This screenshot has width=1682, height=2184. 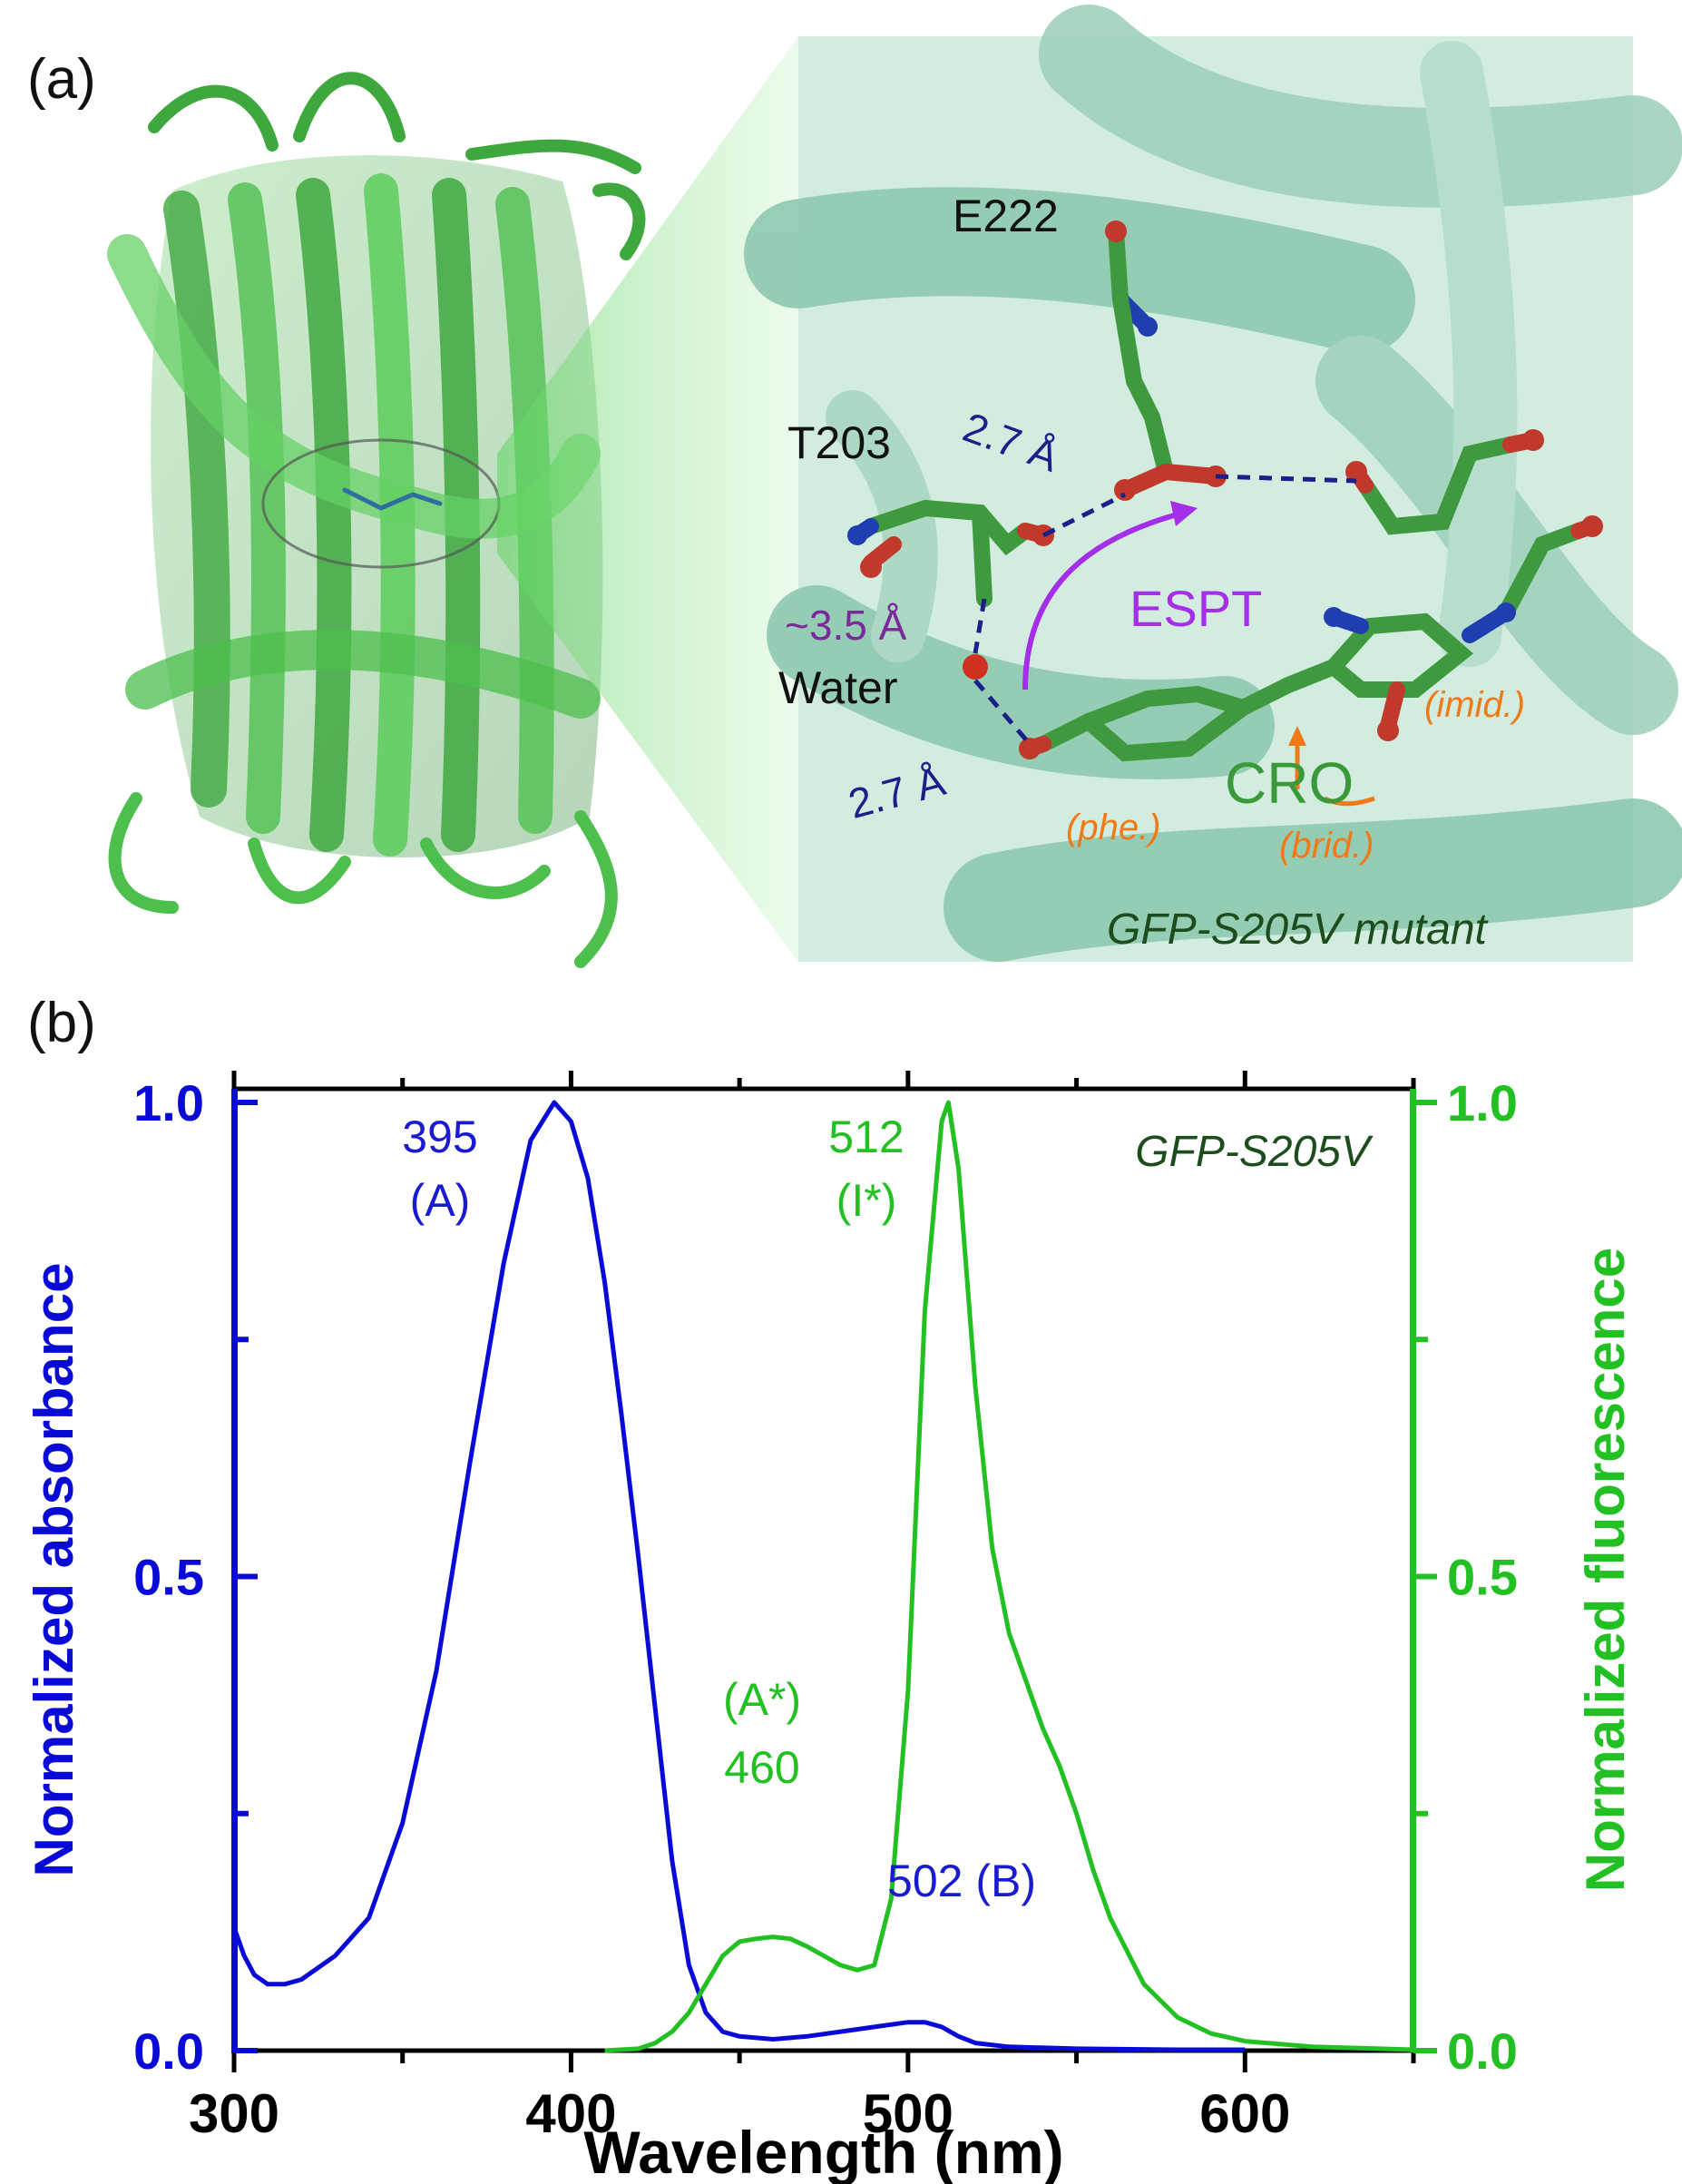 I want to click on right-axis-line, so click(x=1413, y=1571).